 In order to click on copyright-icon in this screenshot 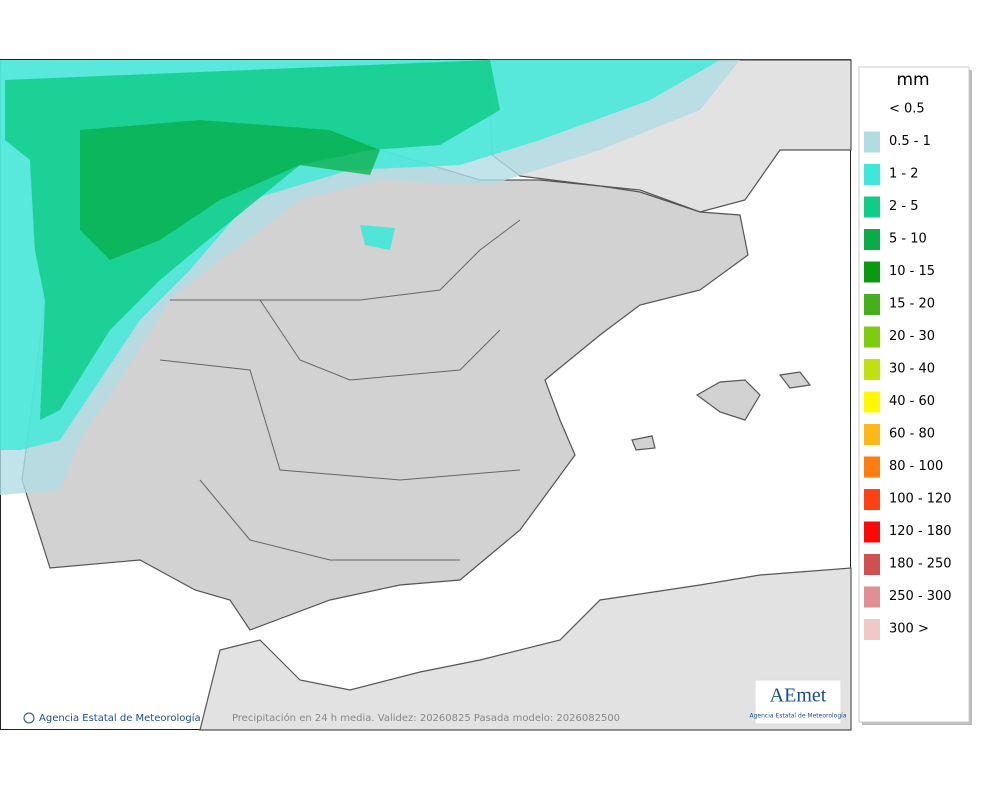, I will do `click(29, 718)`.